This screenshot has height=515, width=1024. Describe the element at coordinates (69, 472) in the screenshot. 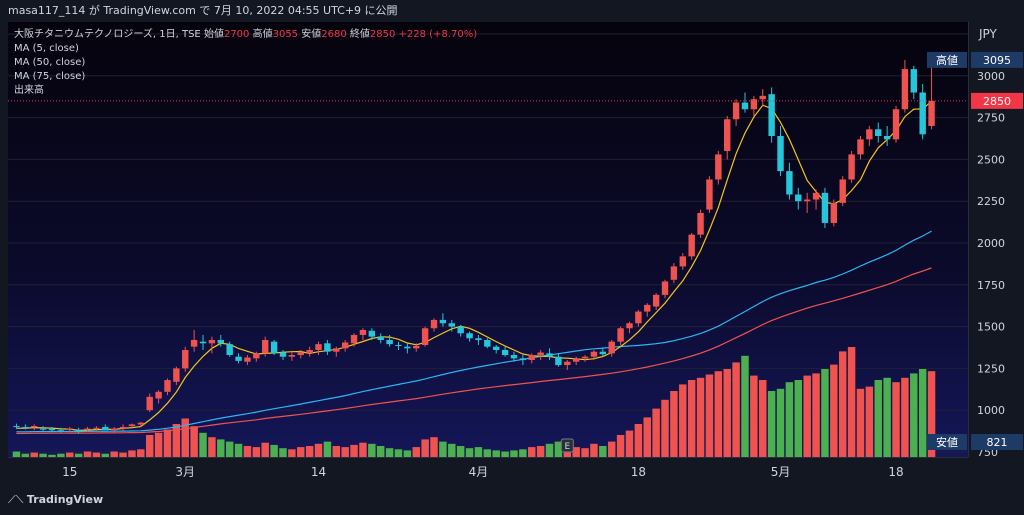

I see `time-tick-label: 15` at that location.